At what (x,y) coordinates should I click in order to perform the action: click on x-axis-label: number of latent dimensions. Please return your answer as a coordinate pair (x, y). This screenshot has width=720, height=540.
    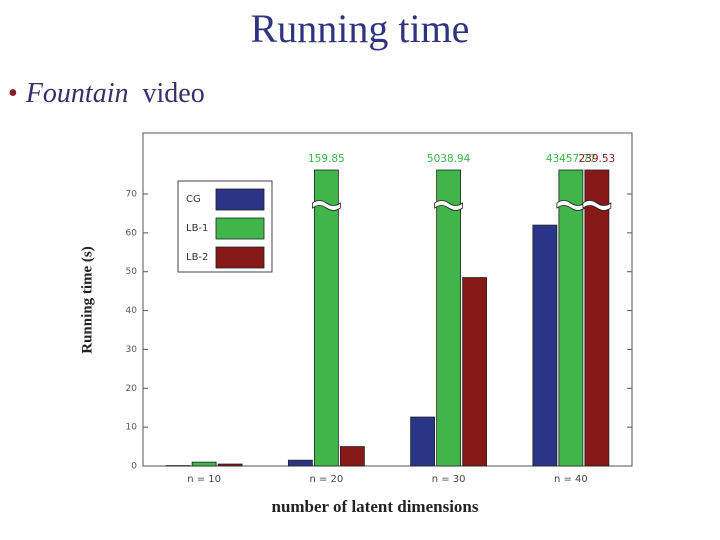
    Looking at the image, I should click on (374, 506).